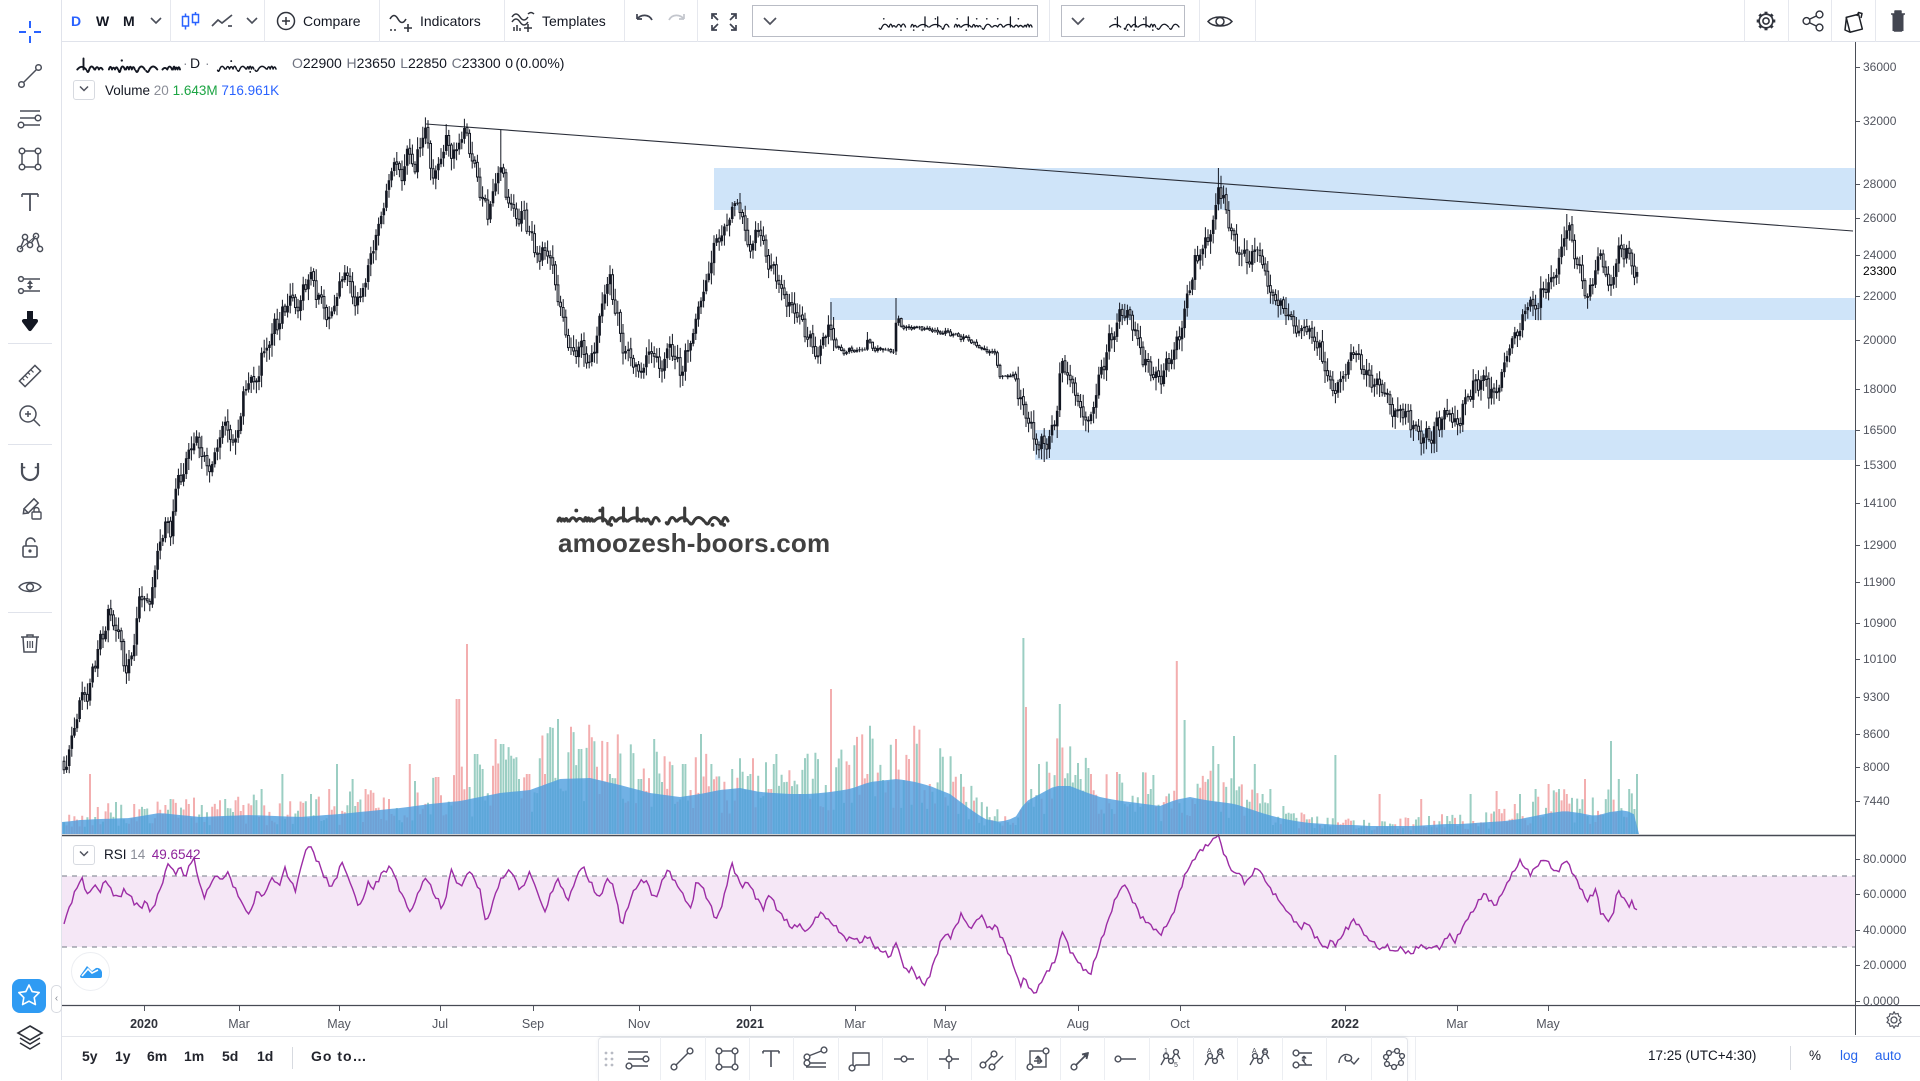 The width and height of the screenshot is (1920, 1081). I want to click on svg-text: C, so click(1220, 1051).